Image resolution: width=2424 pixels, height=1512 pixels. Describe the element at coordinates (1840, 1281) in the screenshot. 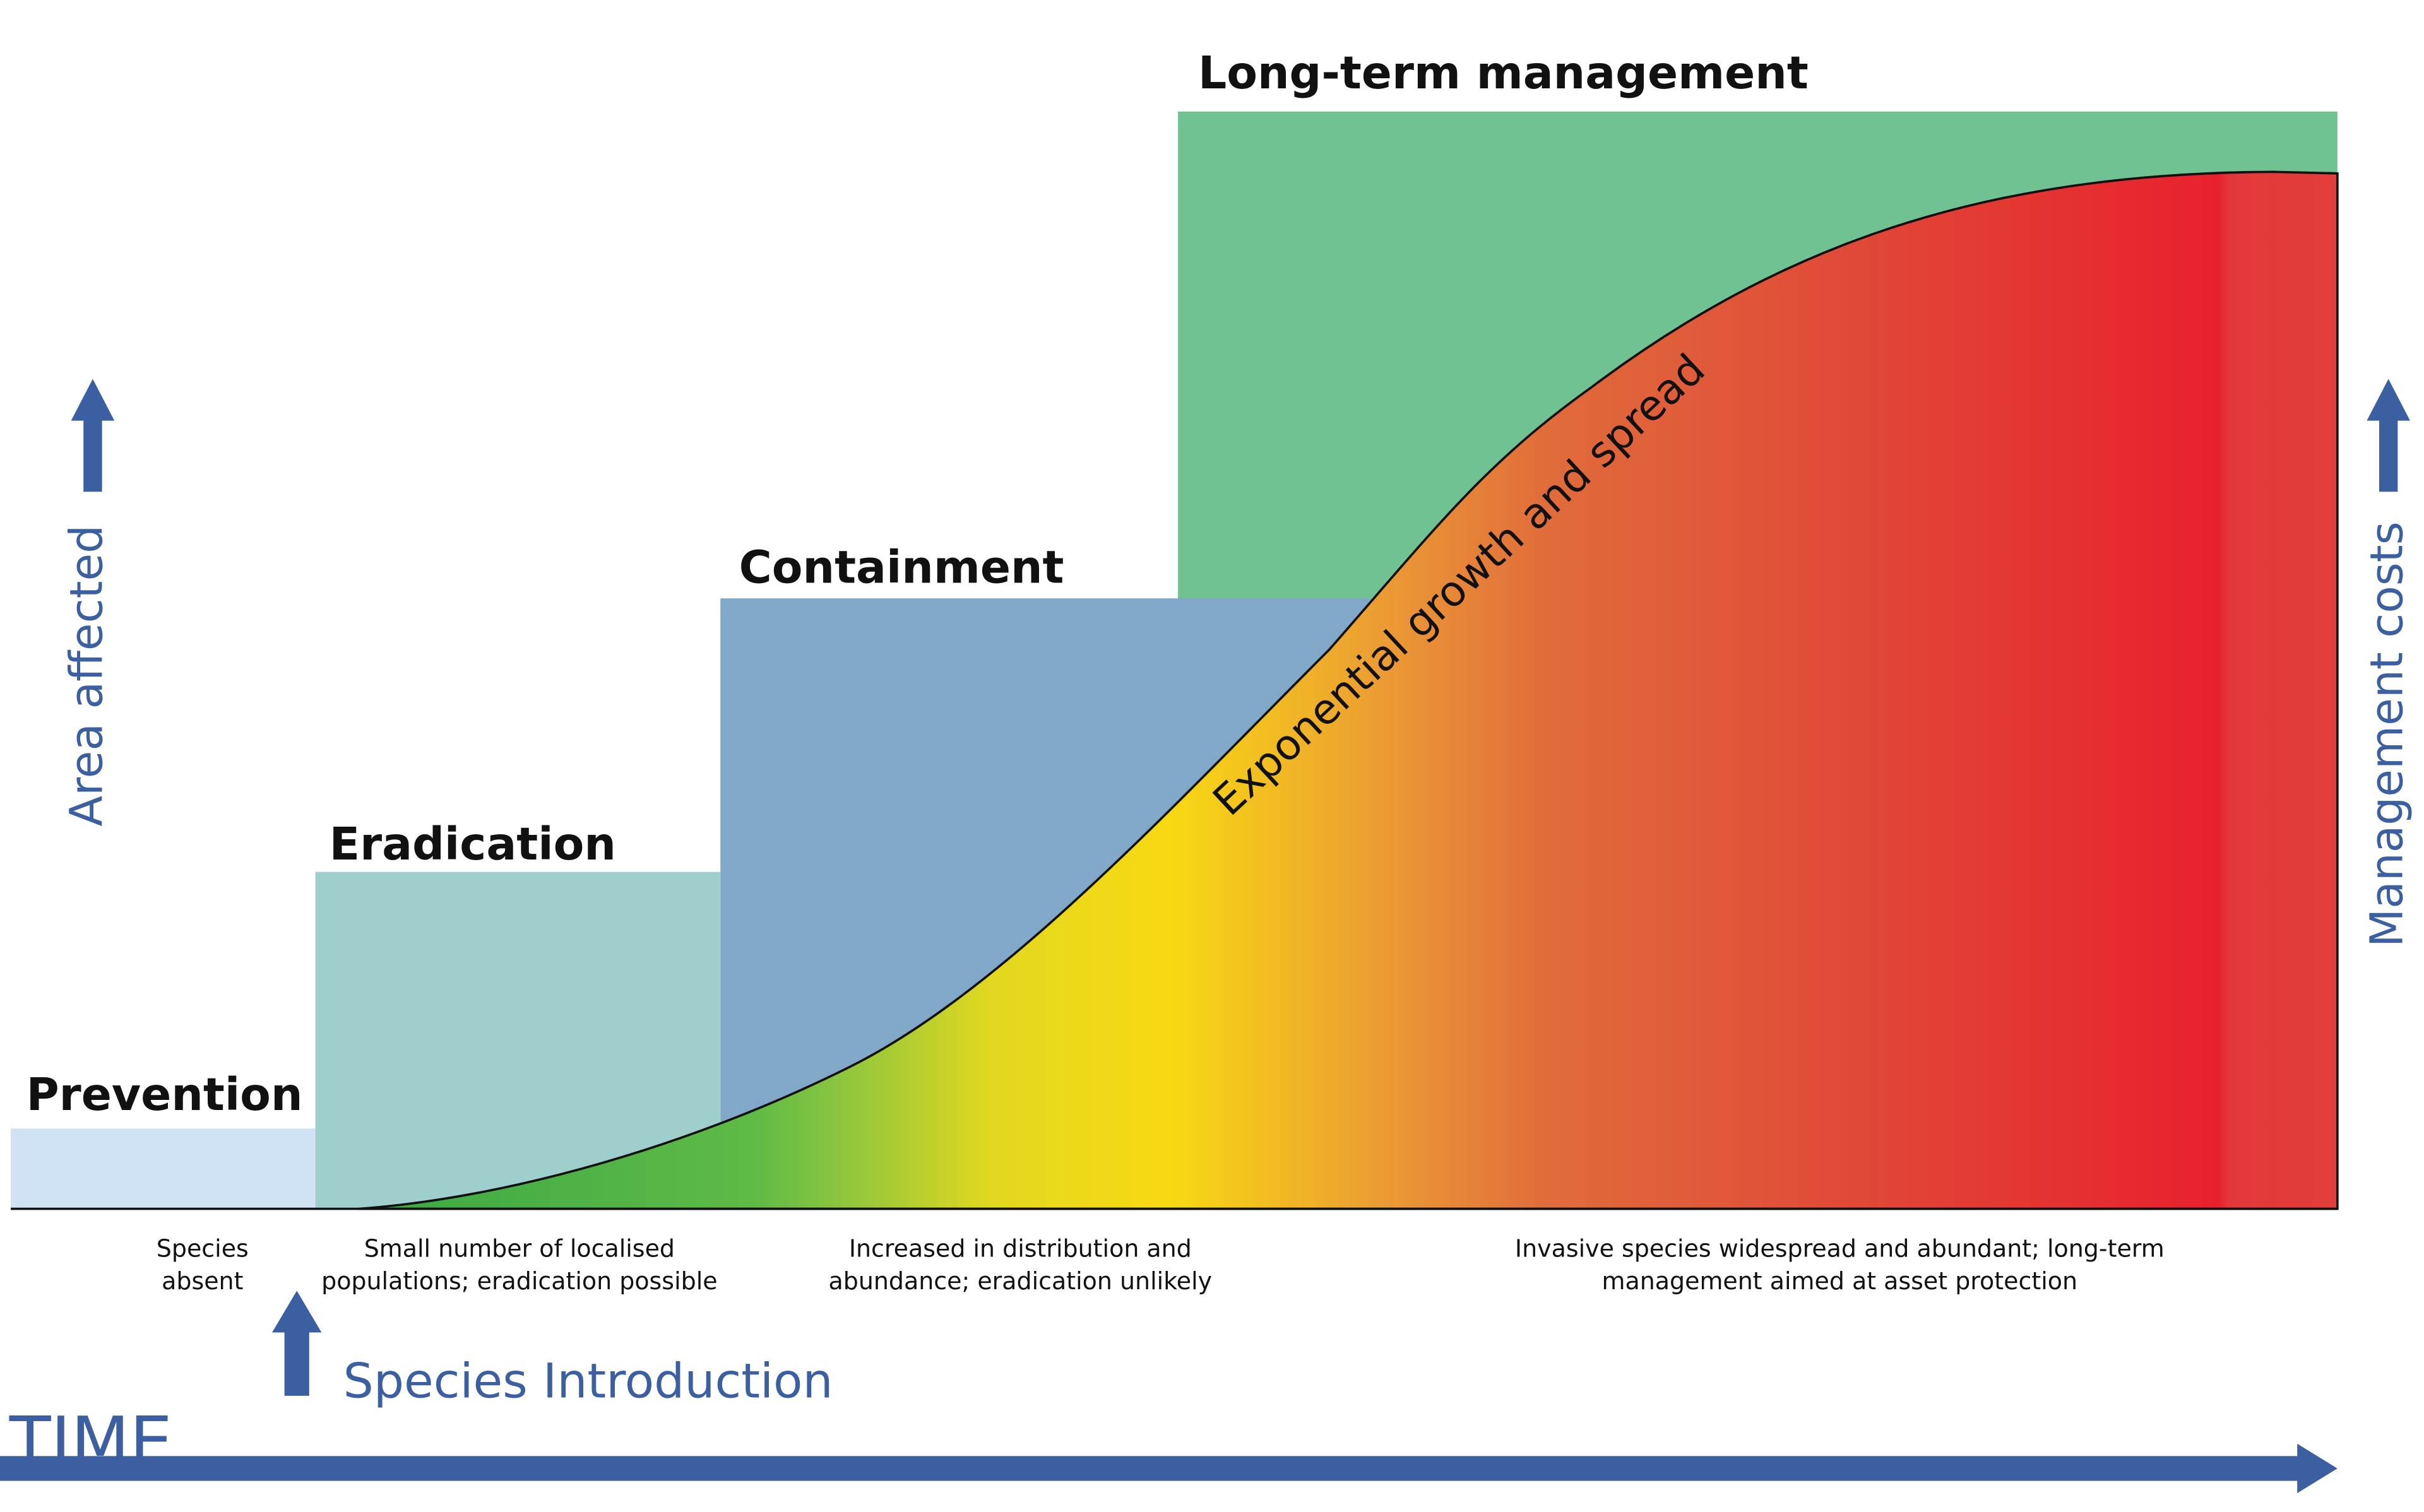

I see `stage-description: management aimed at asset protection` at that location.